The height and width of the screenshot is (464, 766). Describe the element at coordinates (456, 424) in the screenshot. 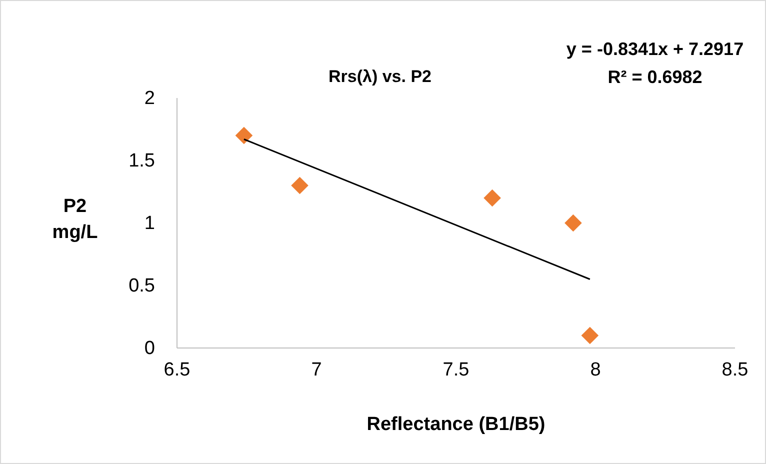

I see `x-axis-title: Reflectance (B1/B5)` at that location.